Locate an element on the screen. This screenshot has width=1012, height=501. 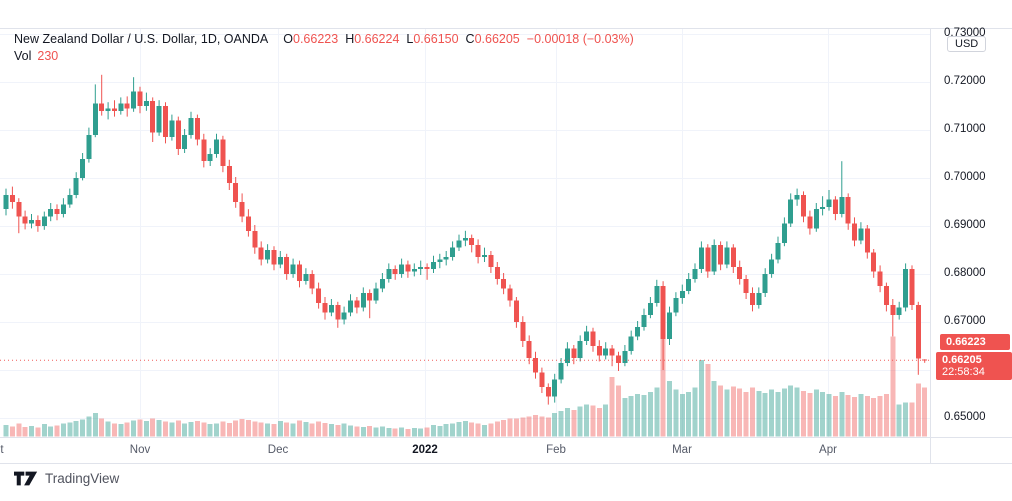
time-axis-label: 2022 is located at coordinates (425, 450).